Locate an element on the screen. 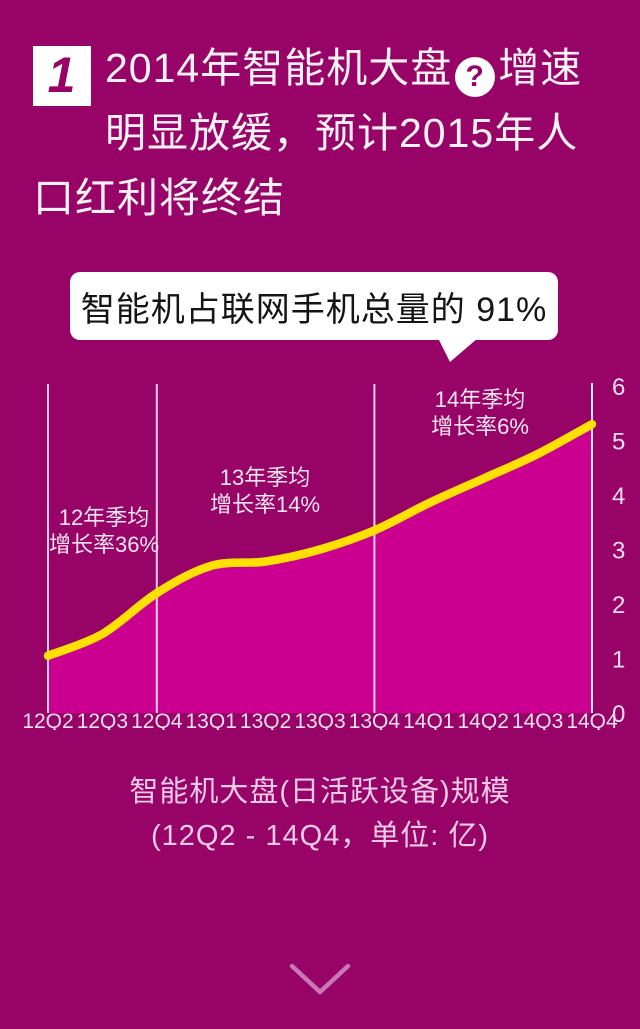 This screenshot has height=1029, width=640. annotation-12-growth: 12年季均 增长率36% is located at coordinates (104, 531).